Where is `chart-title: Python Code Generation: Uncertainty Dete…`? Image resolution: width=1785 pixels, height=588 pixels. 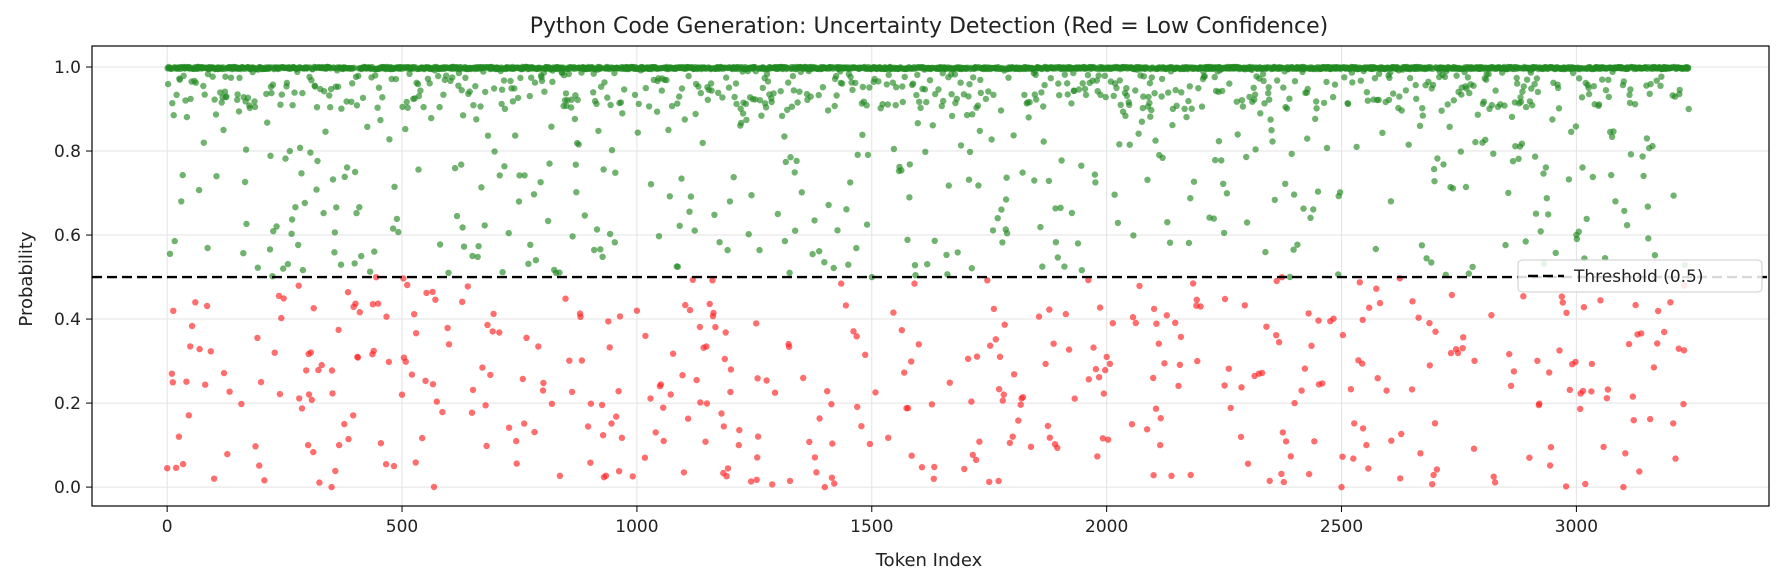 chart-title: Python Code Generation: Uncertainty Dete… is located at coordinates (929, 26).